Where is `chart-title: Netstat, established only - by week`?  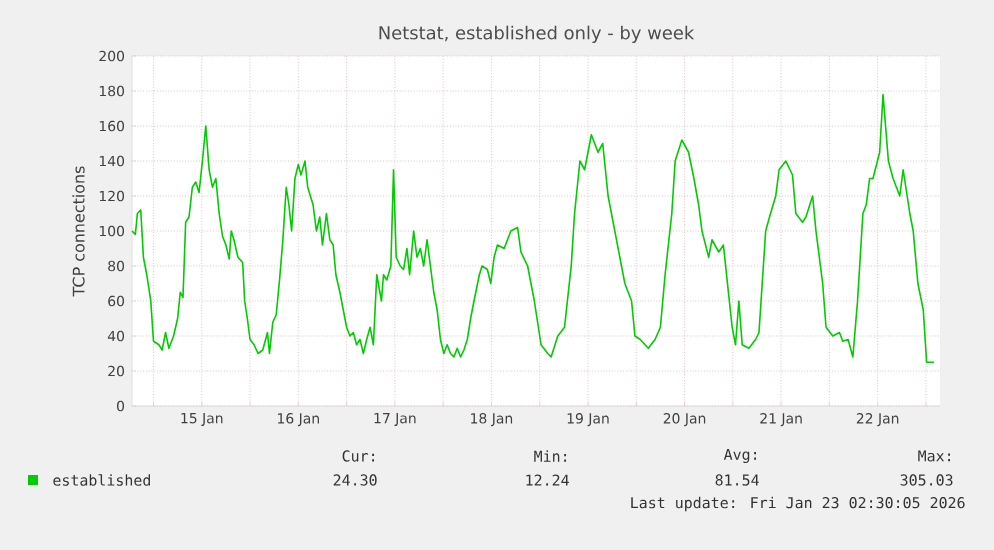 chart-title: Netstat, established only - by week is located at coordinates (537, 34).